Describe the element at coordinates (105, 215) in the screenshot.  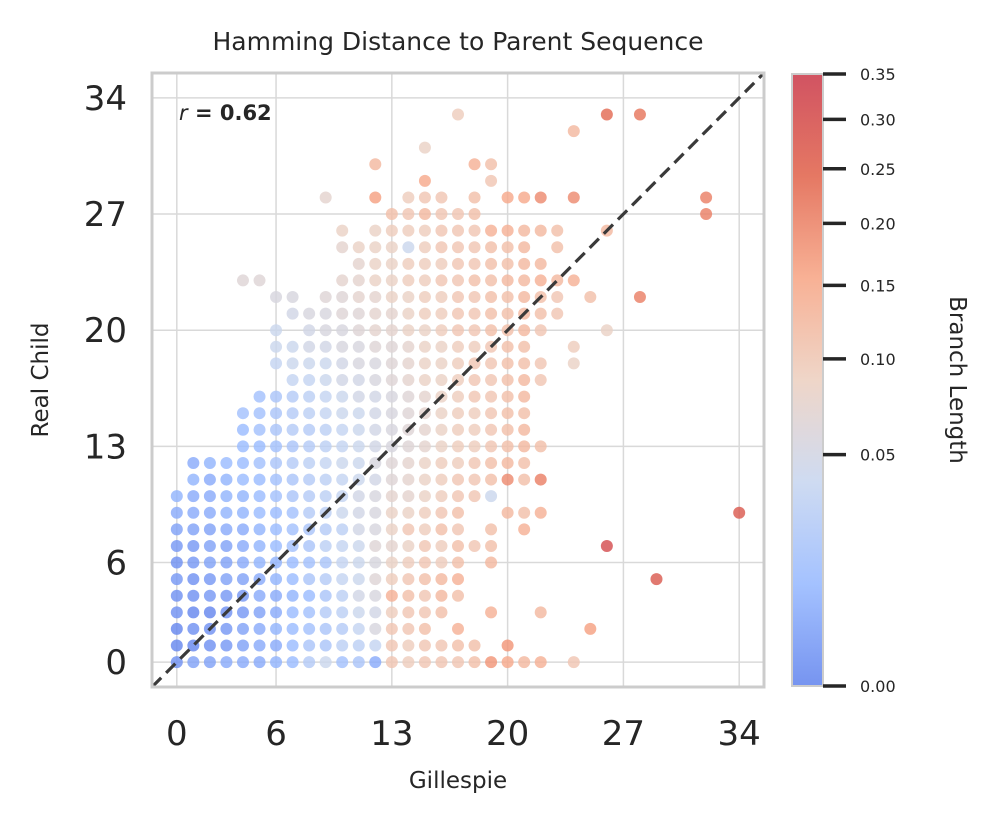
I see `y-tick-label: 27` at that location.